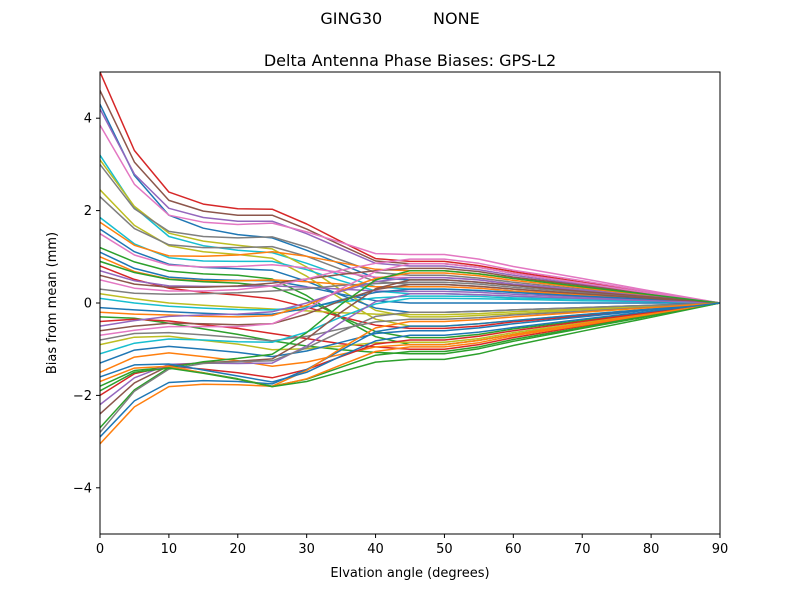 This screenshot has width=800, height=604. Describe the element at coordinates (100, 549) in the screenshot. I see `x-tick-label: 0` at that location.